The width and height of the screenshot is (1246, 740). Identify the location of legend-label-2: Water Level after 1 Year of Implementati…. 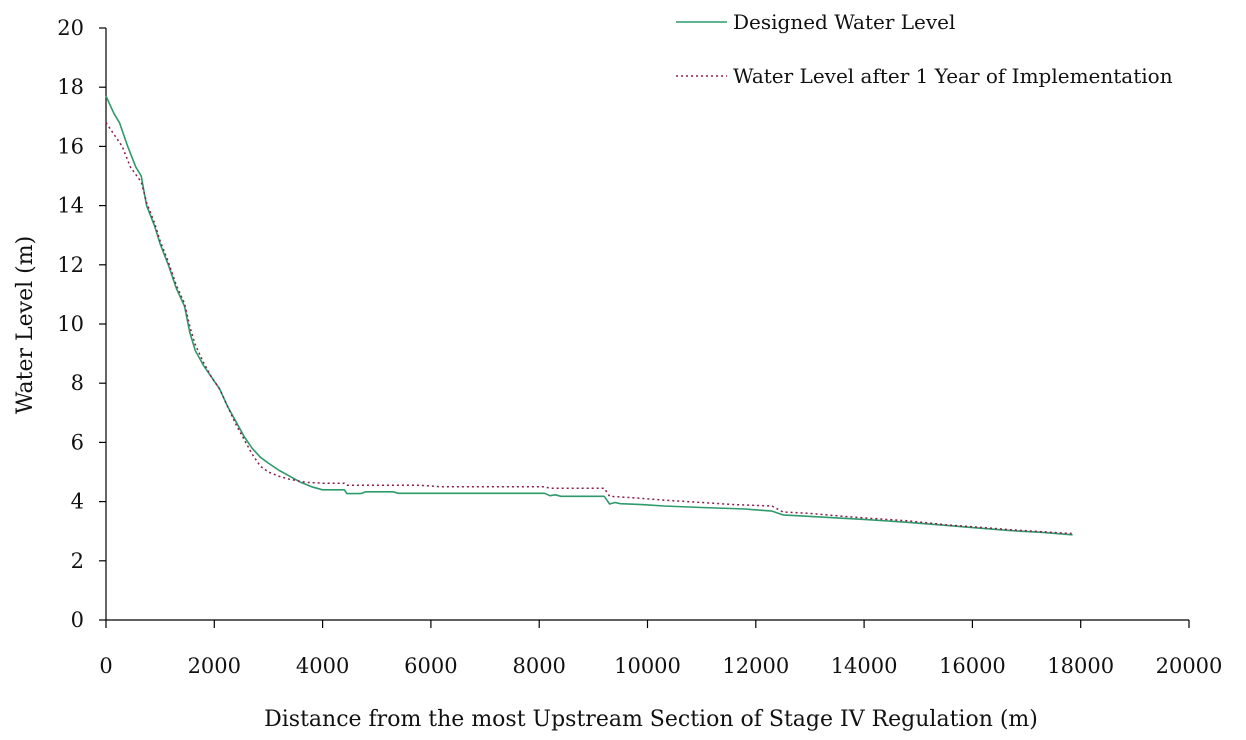
(953, 76).